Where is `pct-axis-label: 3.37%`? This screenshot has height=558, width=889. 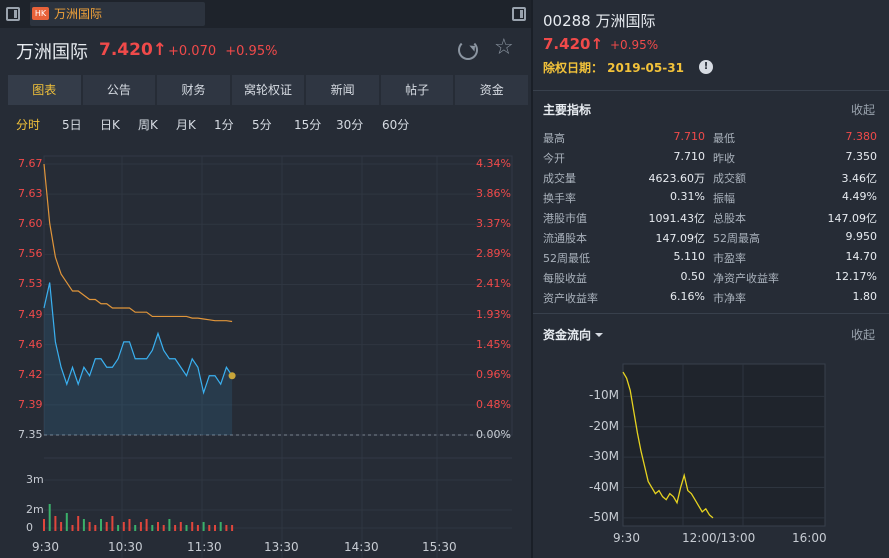 pct-axis-label: 3.37% is located at coordinates (493, 224).